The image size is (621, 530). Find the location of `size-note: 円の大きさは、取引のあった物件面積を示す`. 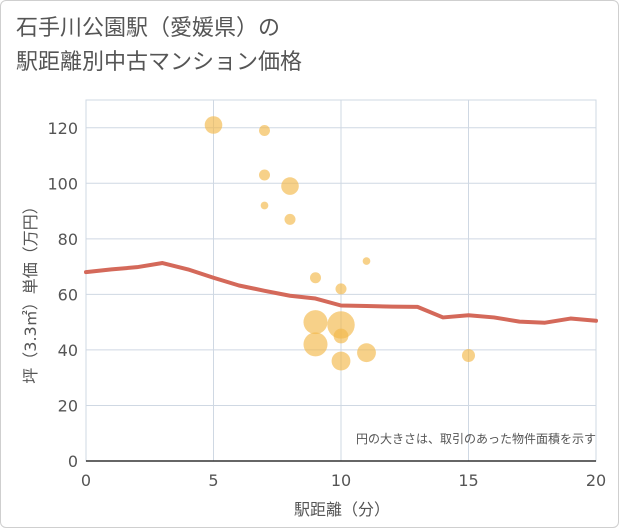

size-note: 円の大きさは、取引のあった物件面積を示す is located at coordinates (476, 438).